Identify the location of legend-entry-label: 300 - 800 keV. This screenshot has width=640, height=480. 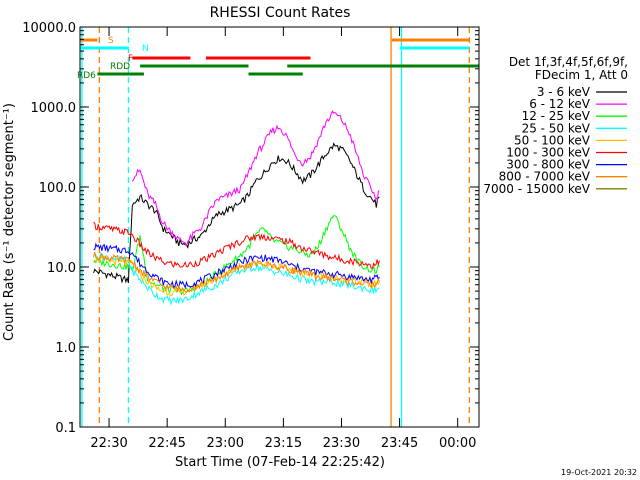
(548, 165).